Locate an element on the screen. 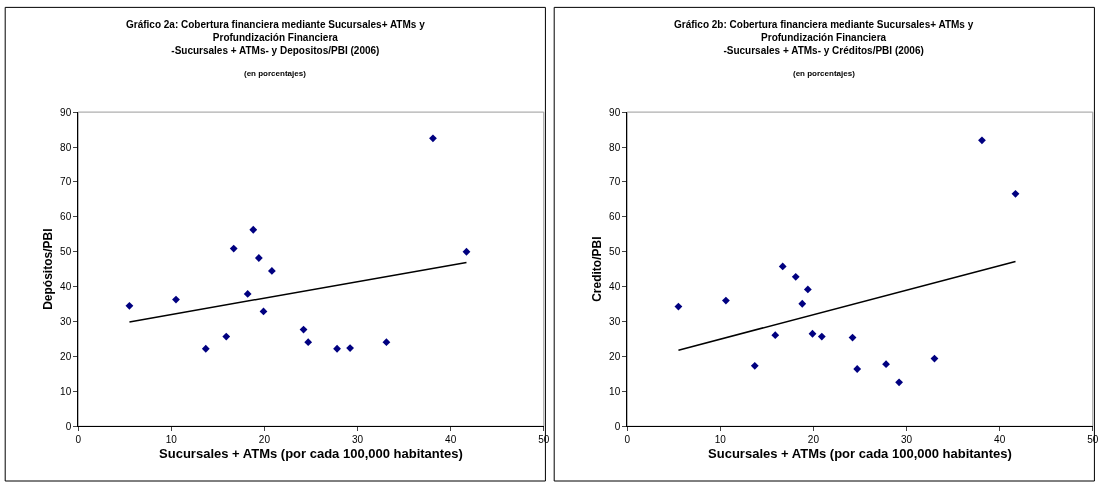 Image resolution: width=1107 pixels, height=487 pixels. chart-title: Gráfico 2a: Cobertura financiera mediante Sucursales+ ATMs y Profundización Financiera -Sucursales + ATMs- y Depositos/PBI (2006) is located at coordinates (276, 37).